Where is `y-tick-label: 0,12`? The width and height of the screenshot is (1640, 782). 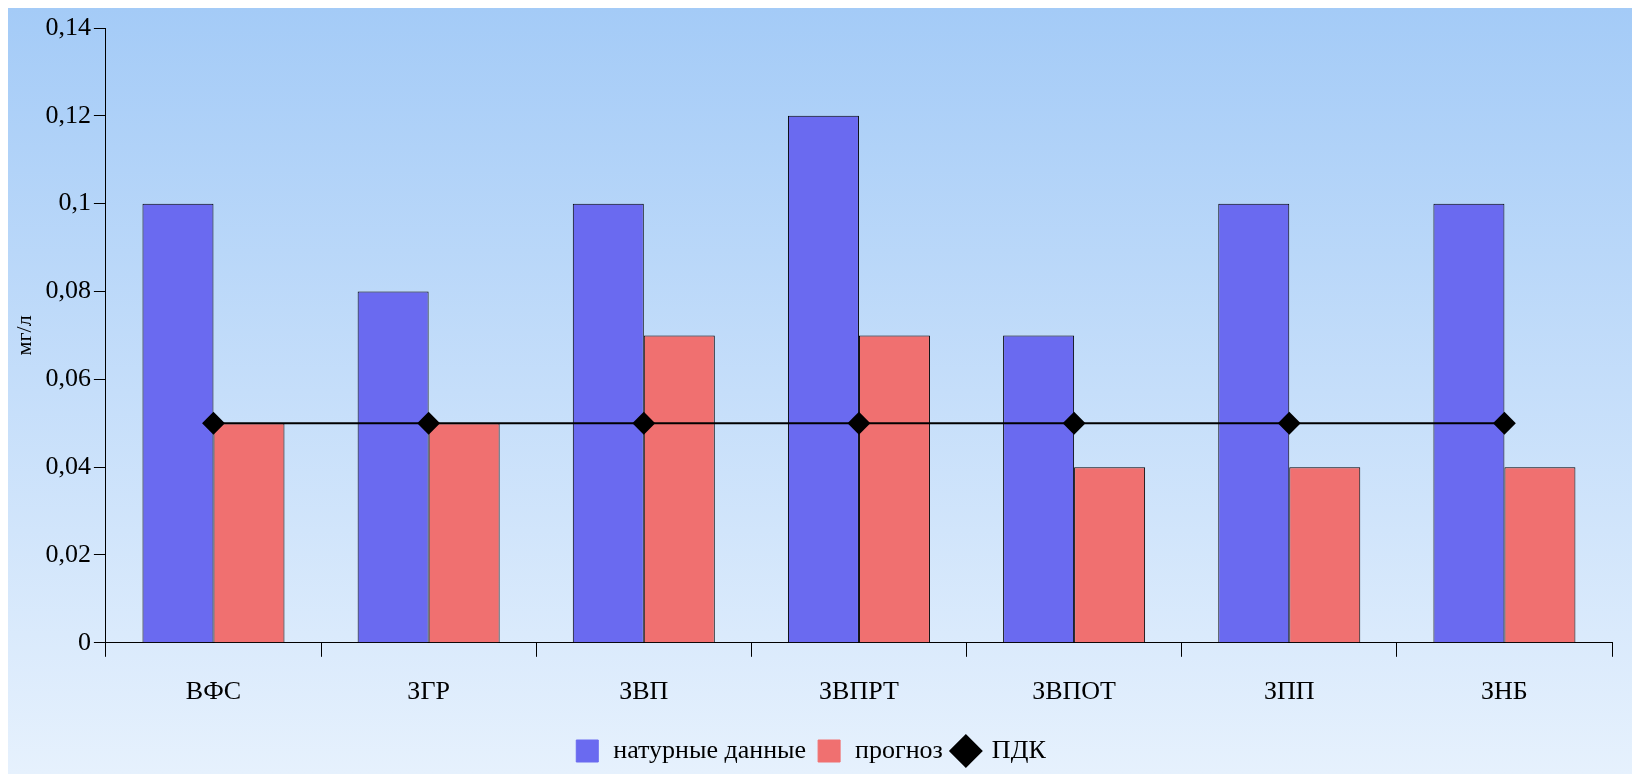
y-tick-label: 0,12 is located at coordinates (68, 114).